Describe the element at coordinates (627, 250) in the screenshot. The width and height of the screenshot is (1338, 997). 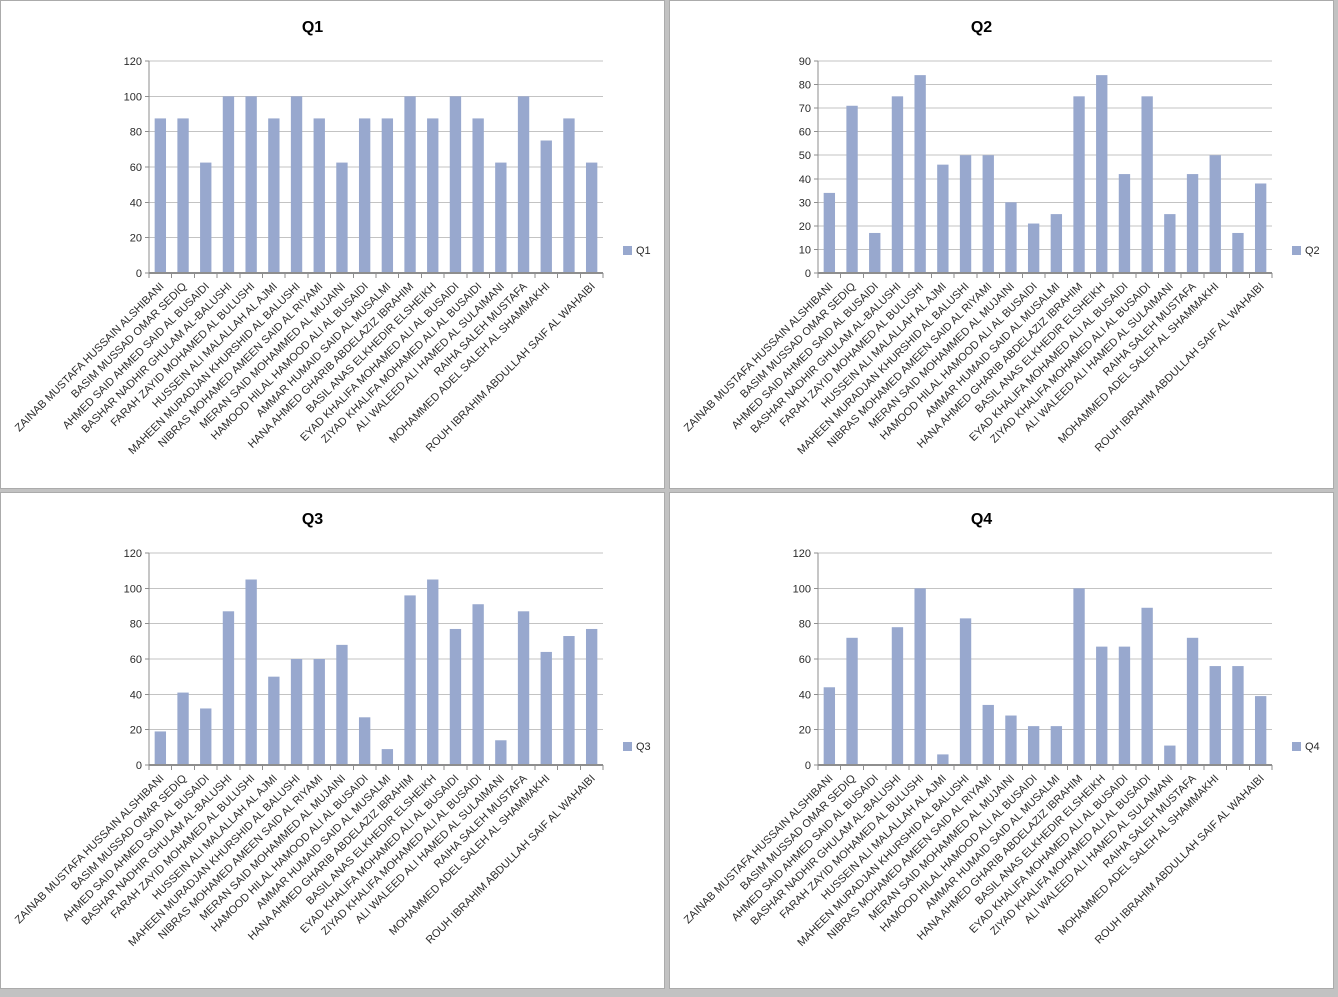
I see `legend-swatch-icon` at that location.